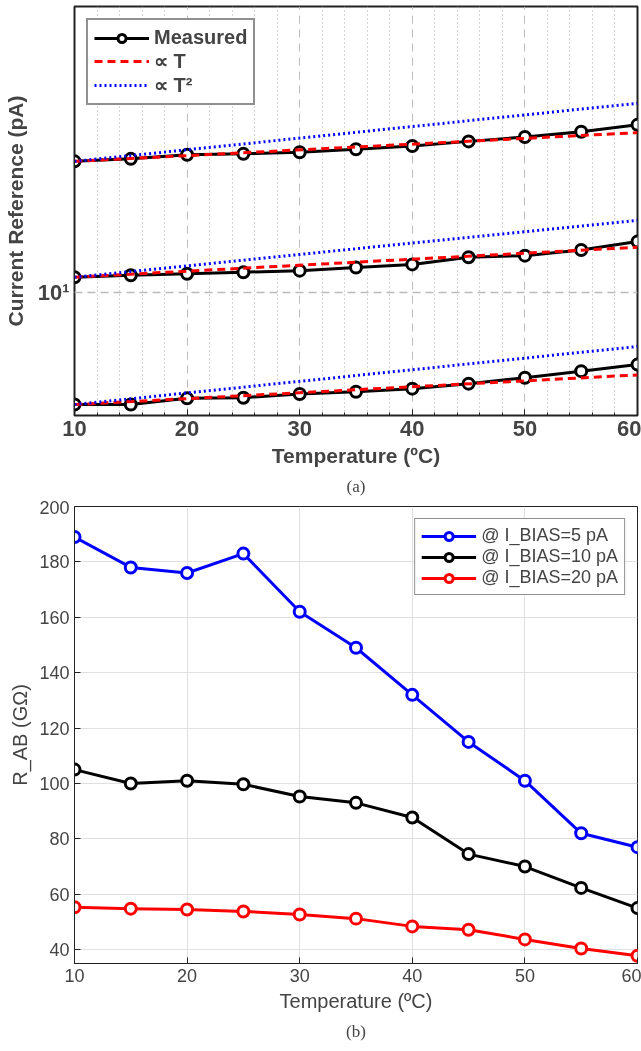 The height and width of the screenshot is (1051, 641). I want to click on y-tick-label: 140, so click(54, 673).